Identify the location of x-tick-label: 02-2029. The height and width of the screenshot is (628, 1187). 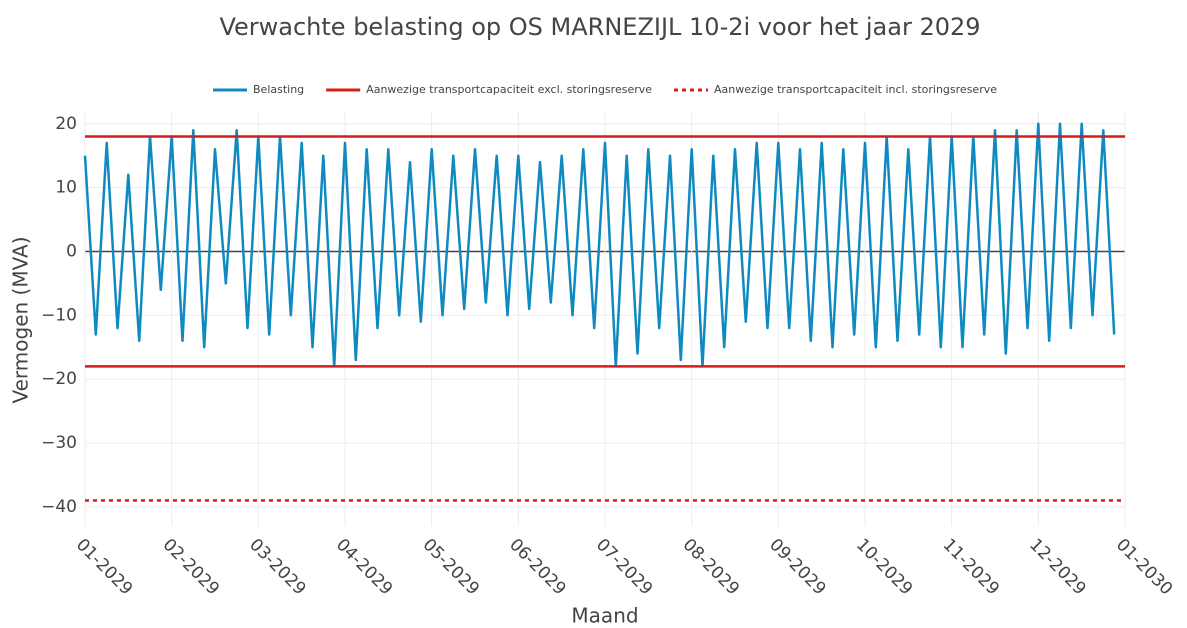
(191, 567).